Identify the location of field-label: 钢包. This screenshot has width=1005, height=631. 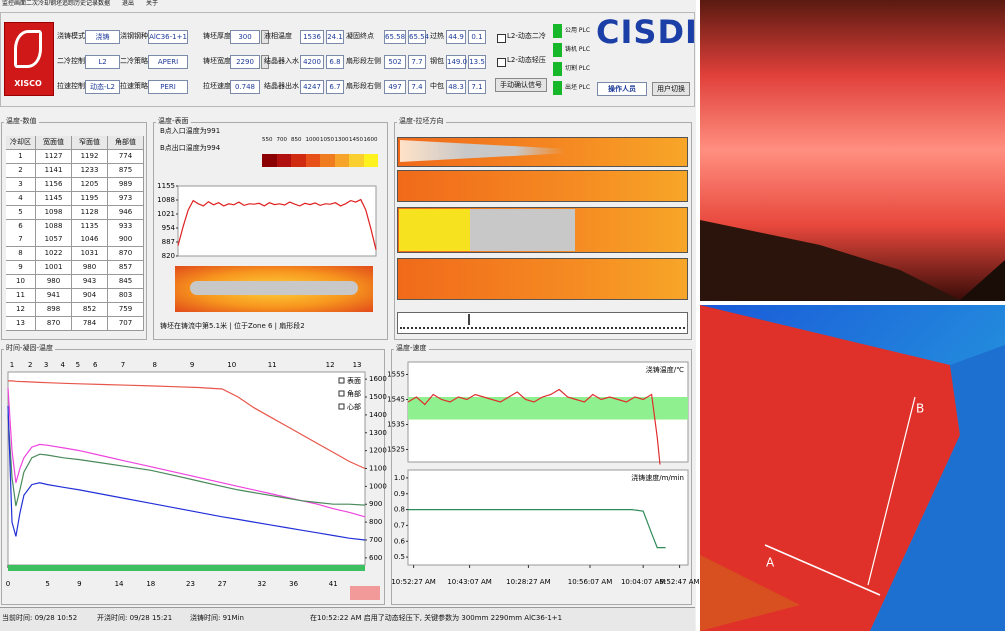
(437, 61).